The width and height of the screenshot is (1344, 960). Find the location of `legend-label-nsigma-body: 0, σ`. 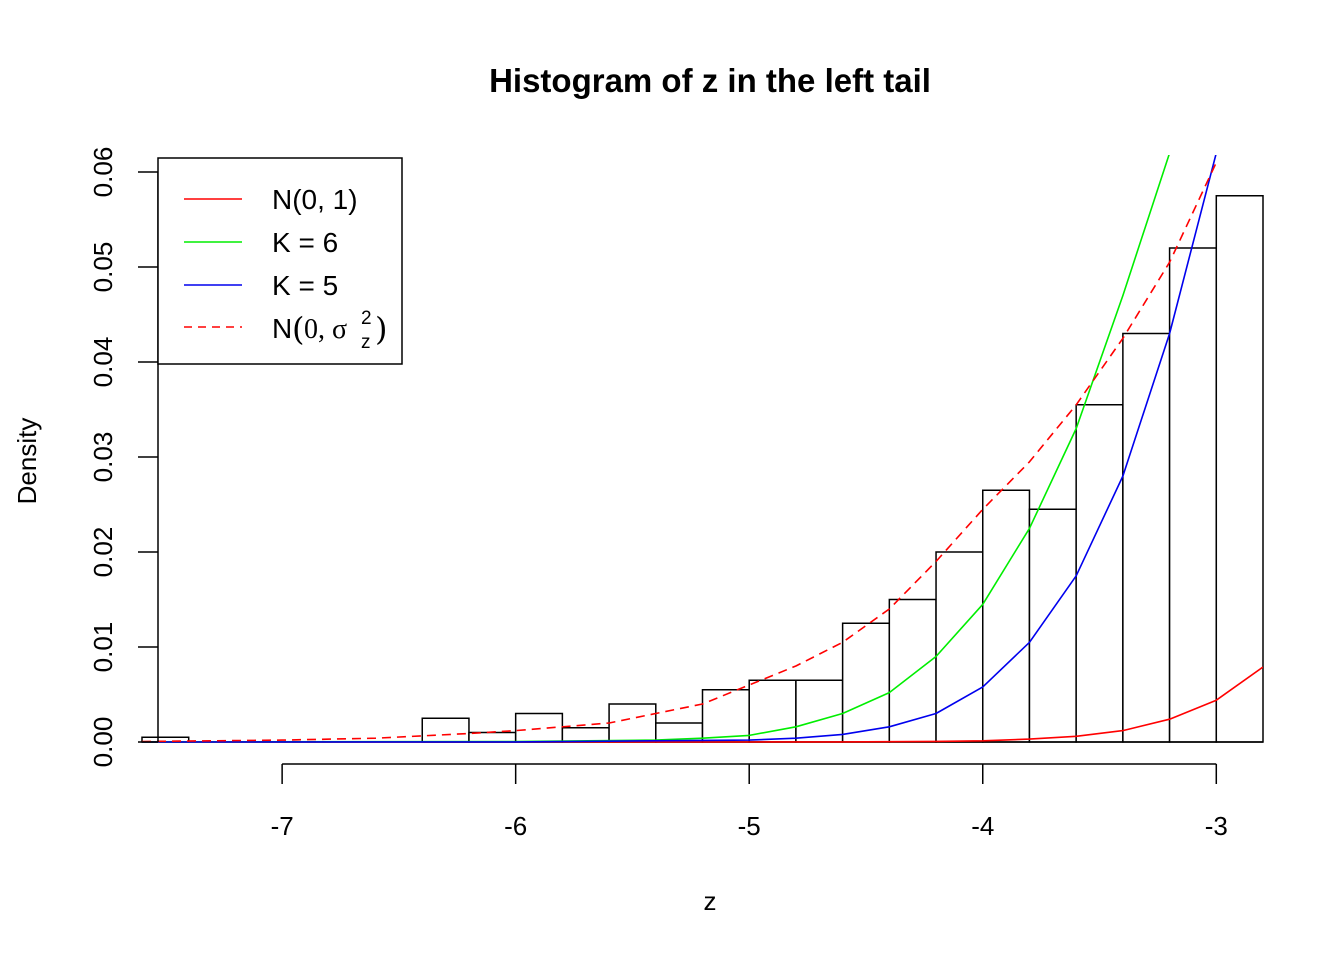

legend-label-nsigma-body: 0, σ is located at coordinates (325, 329).